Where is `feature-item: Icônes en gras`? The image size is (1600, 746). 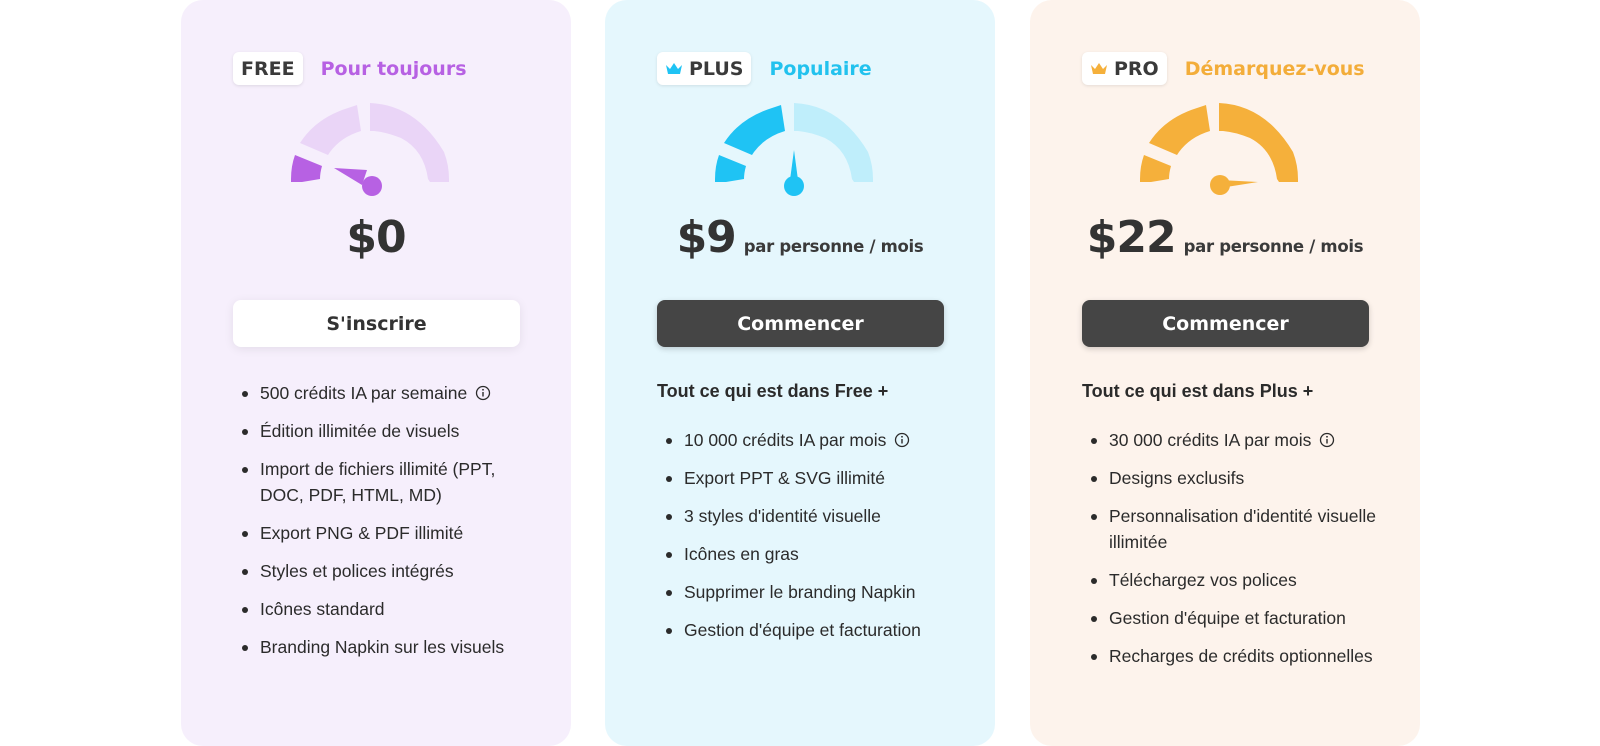
feature-item: Icônes en gras is located at coordinates (807, 555).